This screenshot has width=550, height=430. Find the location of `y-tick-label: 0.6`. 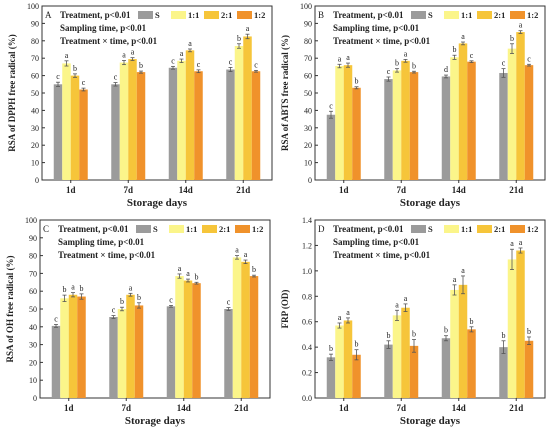

y-tick-label: 0.6 is located at coordinates (307, 322).